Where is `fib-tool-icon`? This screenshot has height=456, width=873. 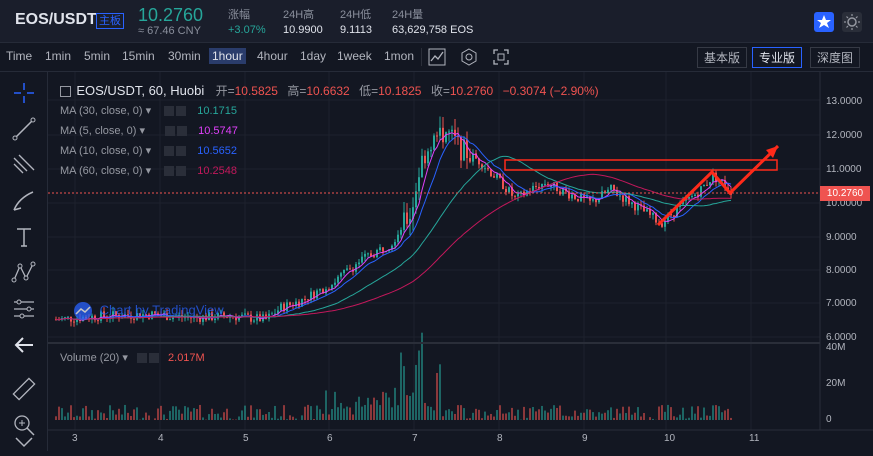
fib-tool-icon is located at coordinates (24, 165).